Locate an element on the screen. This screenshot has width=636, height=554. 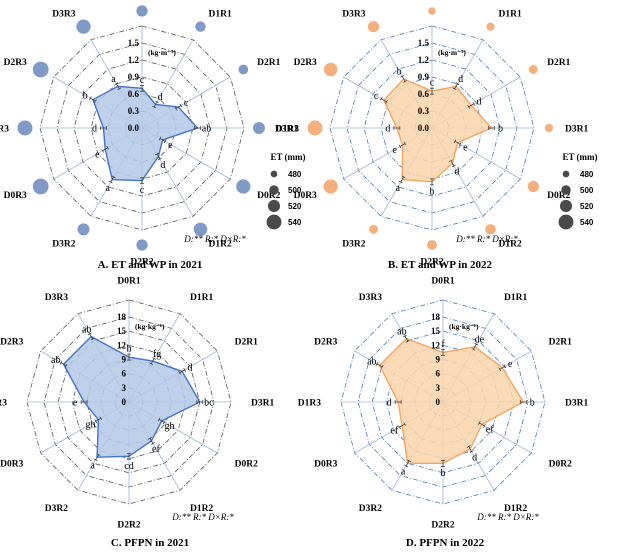
et-marker-d0r1 is located at coordinates (432, 11).